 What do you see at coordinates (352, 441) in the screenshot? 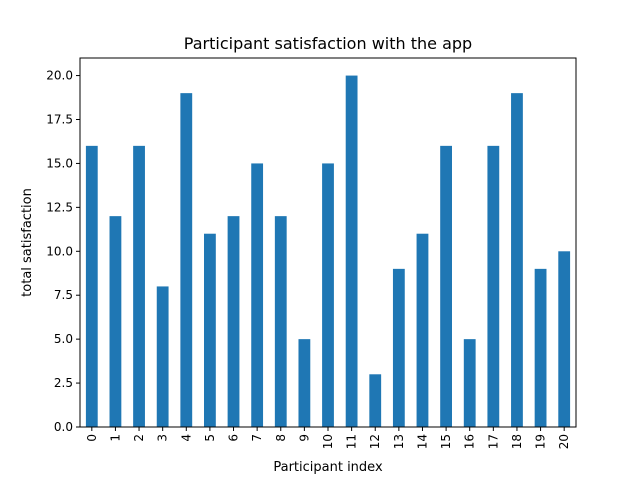
I see `x-tick-label: 11` at bounding box center [352, 441].